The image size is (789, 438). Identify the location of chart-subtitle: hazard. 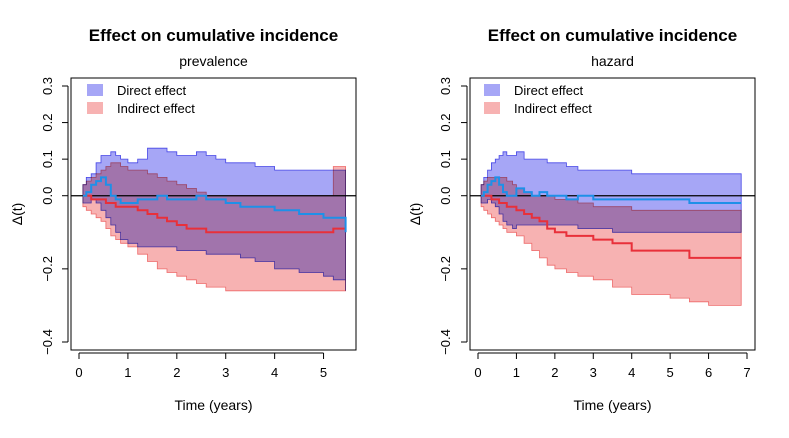
(612, 61).